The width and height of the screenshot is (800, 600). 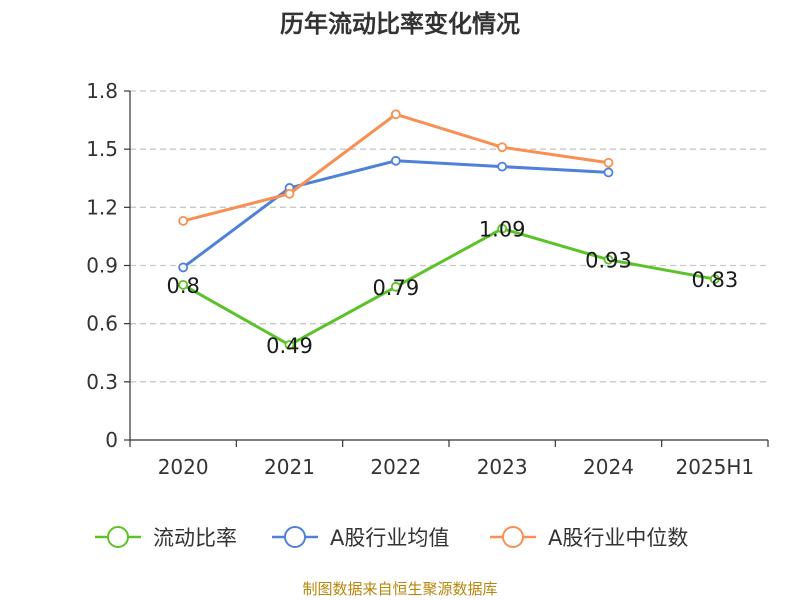 I want to click on legend: 流动比率 A股行业均值 A股行业中位数, so click(x=391, y=538).